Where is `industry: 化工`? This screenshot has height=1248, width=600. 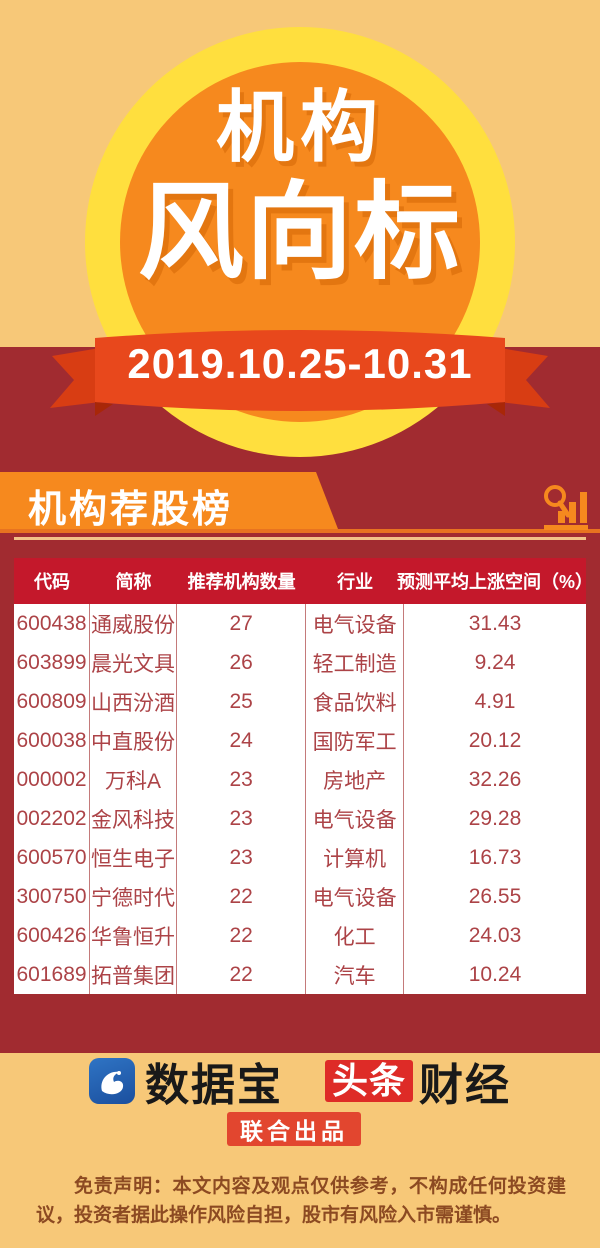
industry: 化工 is located at coordinates (355, 935).